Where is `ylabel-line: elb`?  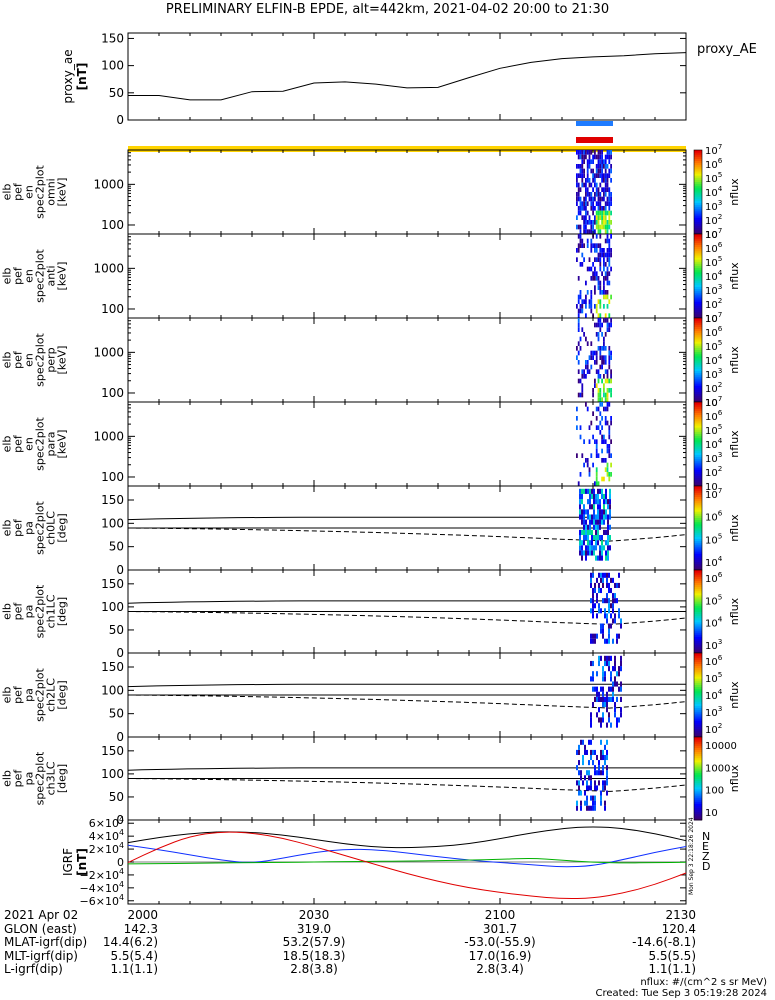 ylabel-line: elb is located at coordinates (7, 695).